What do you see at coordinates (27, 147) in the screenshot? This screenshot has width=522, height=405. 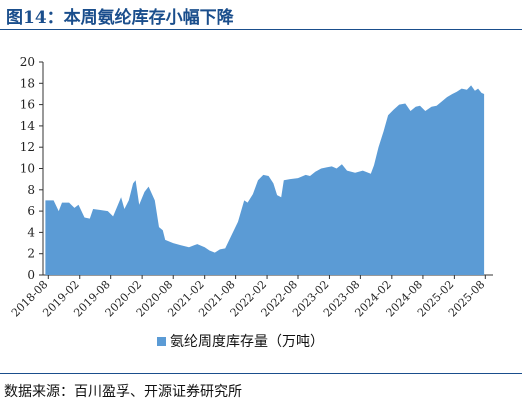 I see `y-tick-label: 12` at bounding box center [27, 147].